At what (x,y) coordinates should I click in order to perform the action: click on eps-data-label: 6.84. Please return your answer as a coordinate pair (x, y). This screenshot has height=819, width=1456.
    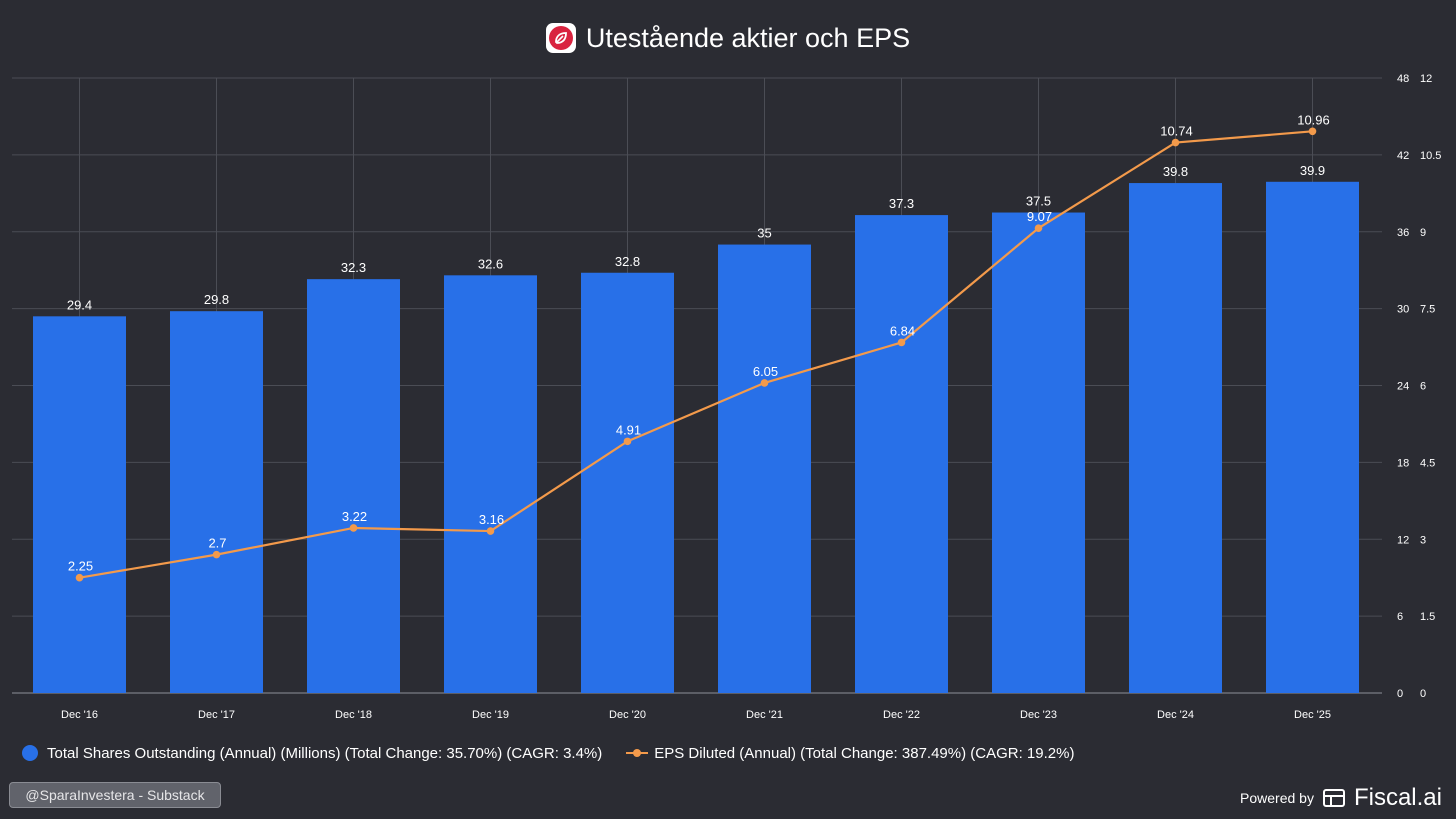
    Looking at the image, I should click on (902, 330).